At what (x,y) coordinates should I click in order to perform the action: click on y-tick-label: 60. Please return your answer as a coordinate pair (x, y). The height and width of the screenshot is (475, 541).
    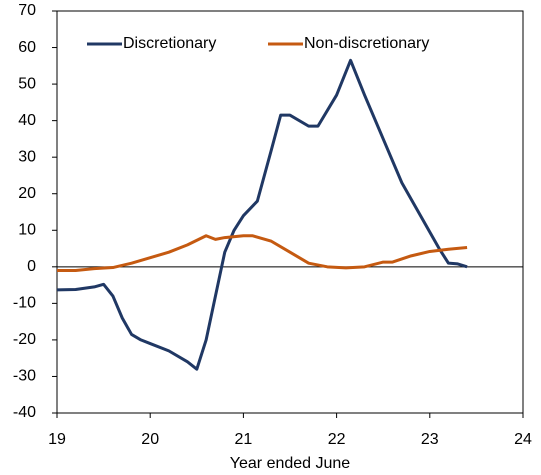
    Looking at the image, I should click on (27, 47).